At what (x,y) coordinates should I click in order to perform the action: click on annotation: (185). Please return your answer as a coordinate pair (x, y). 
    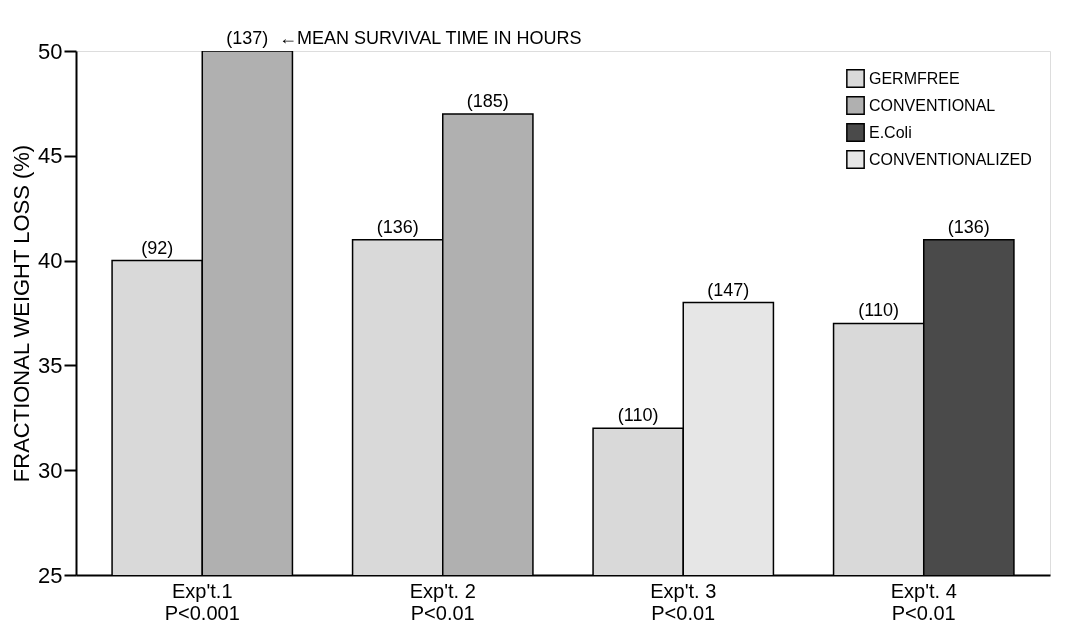
    Looking at the image, I should click on (487, 100).